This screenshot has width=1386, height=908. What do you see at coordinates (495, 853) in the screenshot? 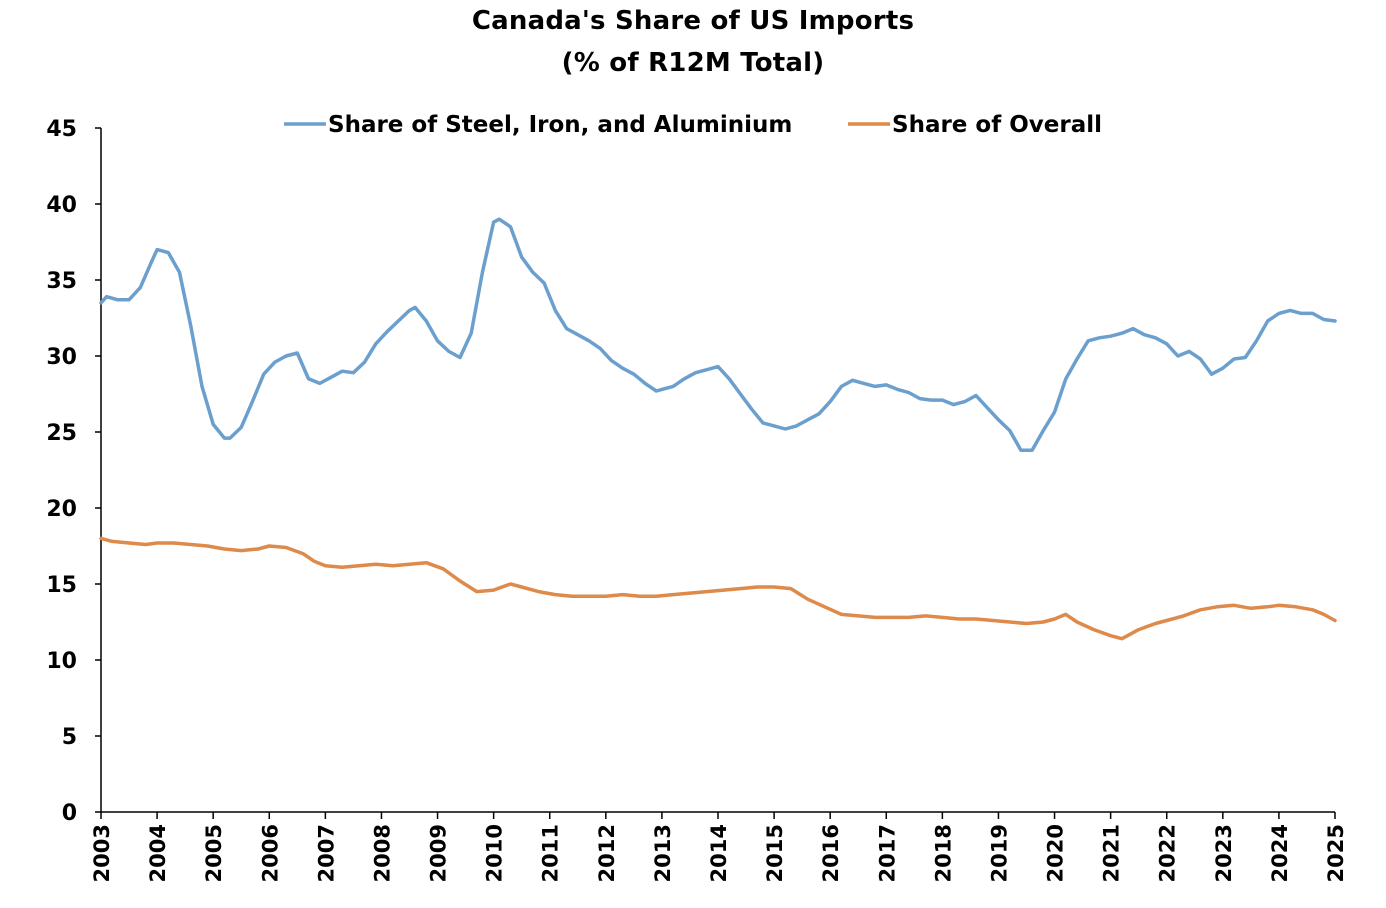
I see `x-tick-label: 2010` at bounding box center [495, 853].